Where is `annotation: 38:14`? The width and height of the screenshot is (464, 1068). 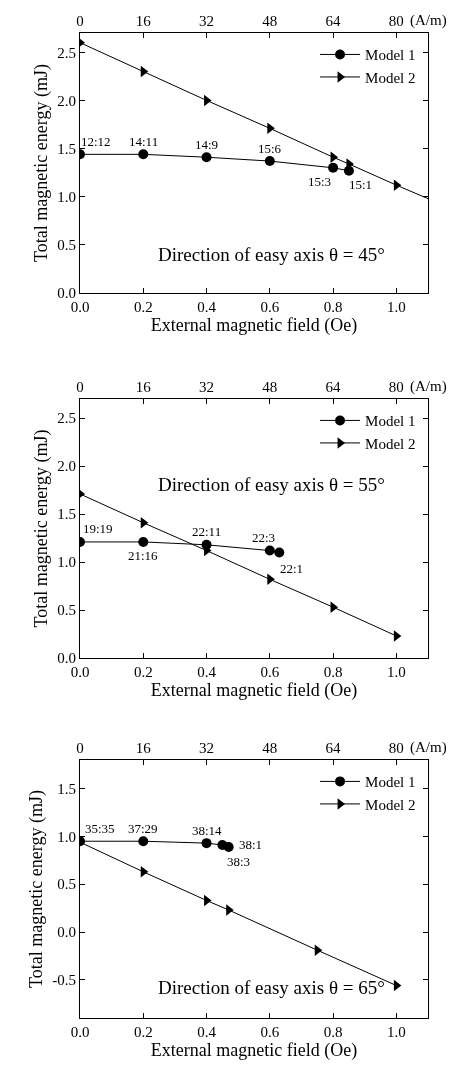
annotation: 38:14 is located at coordinates (207, 830).